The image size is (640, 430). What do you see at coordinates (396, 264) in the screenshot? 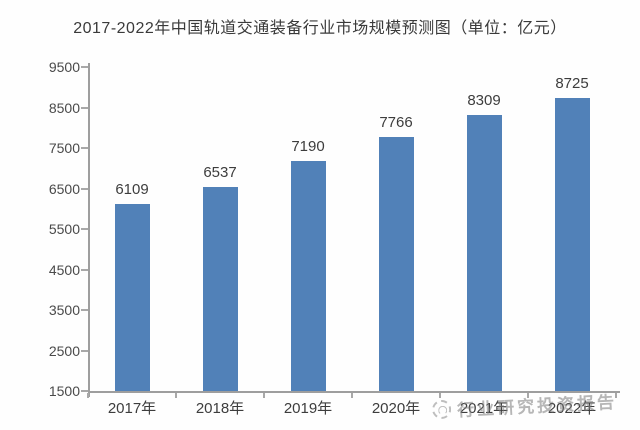
I see `bar-2020年` at bounding box center [396, 264].